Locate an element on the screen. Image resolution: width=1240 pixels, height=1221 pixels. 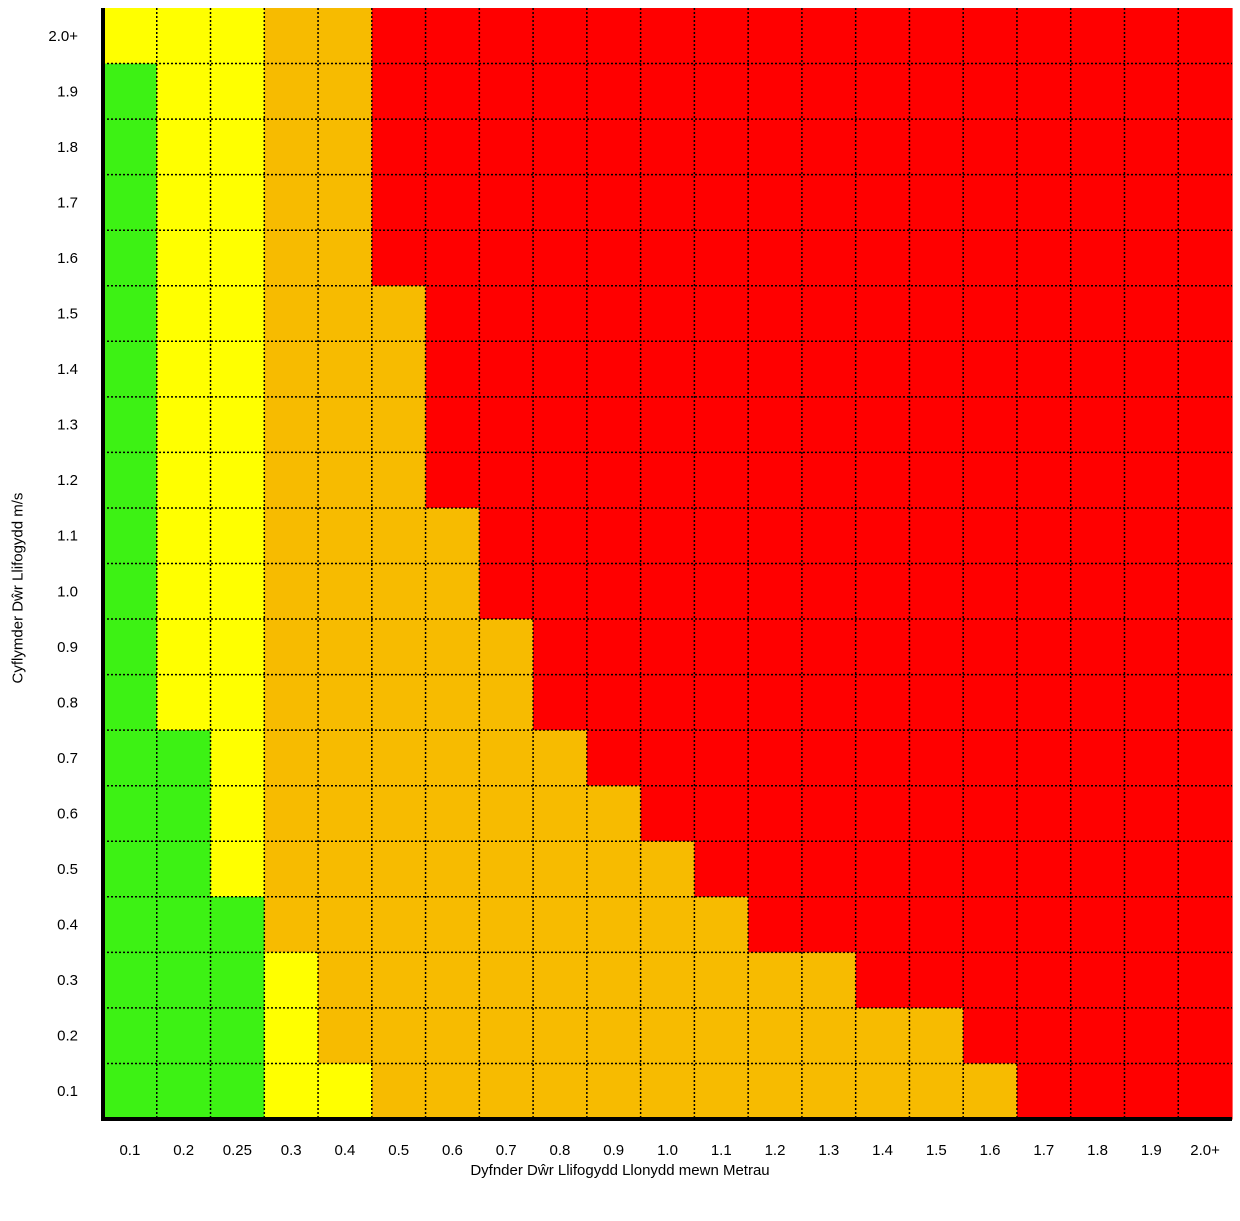
heatmap-cell-x0.6-y1.3 is located at coordinates (452, 424).